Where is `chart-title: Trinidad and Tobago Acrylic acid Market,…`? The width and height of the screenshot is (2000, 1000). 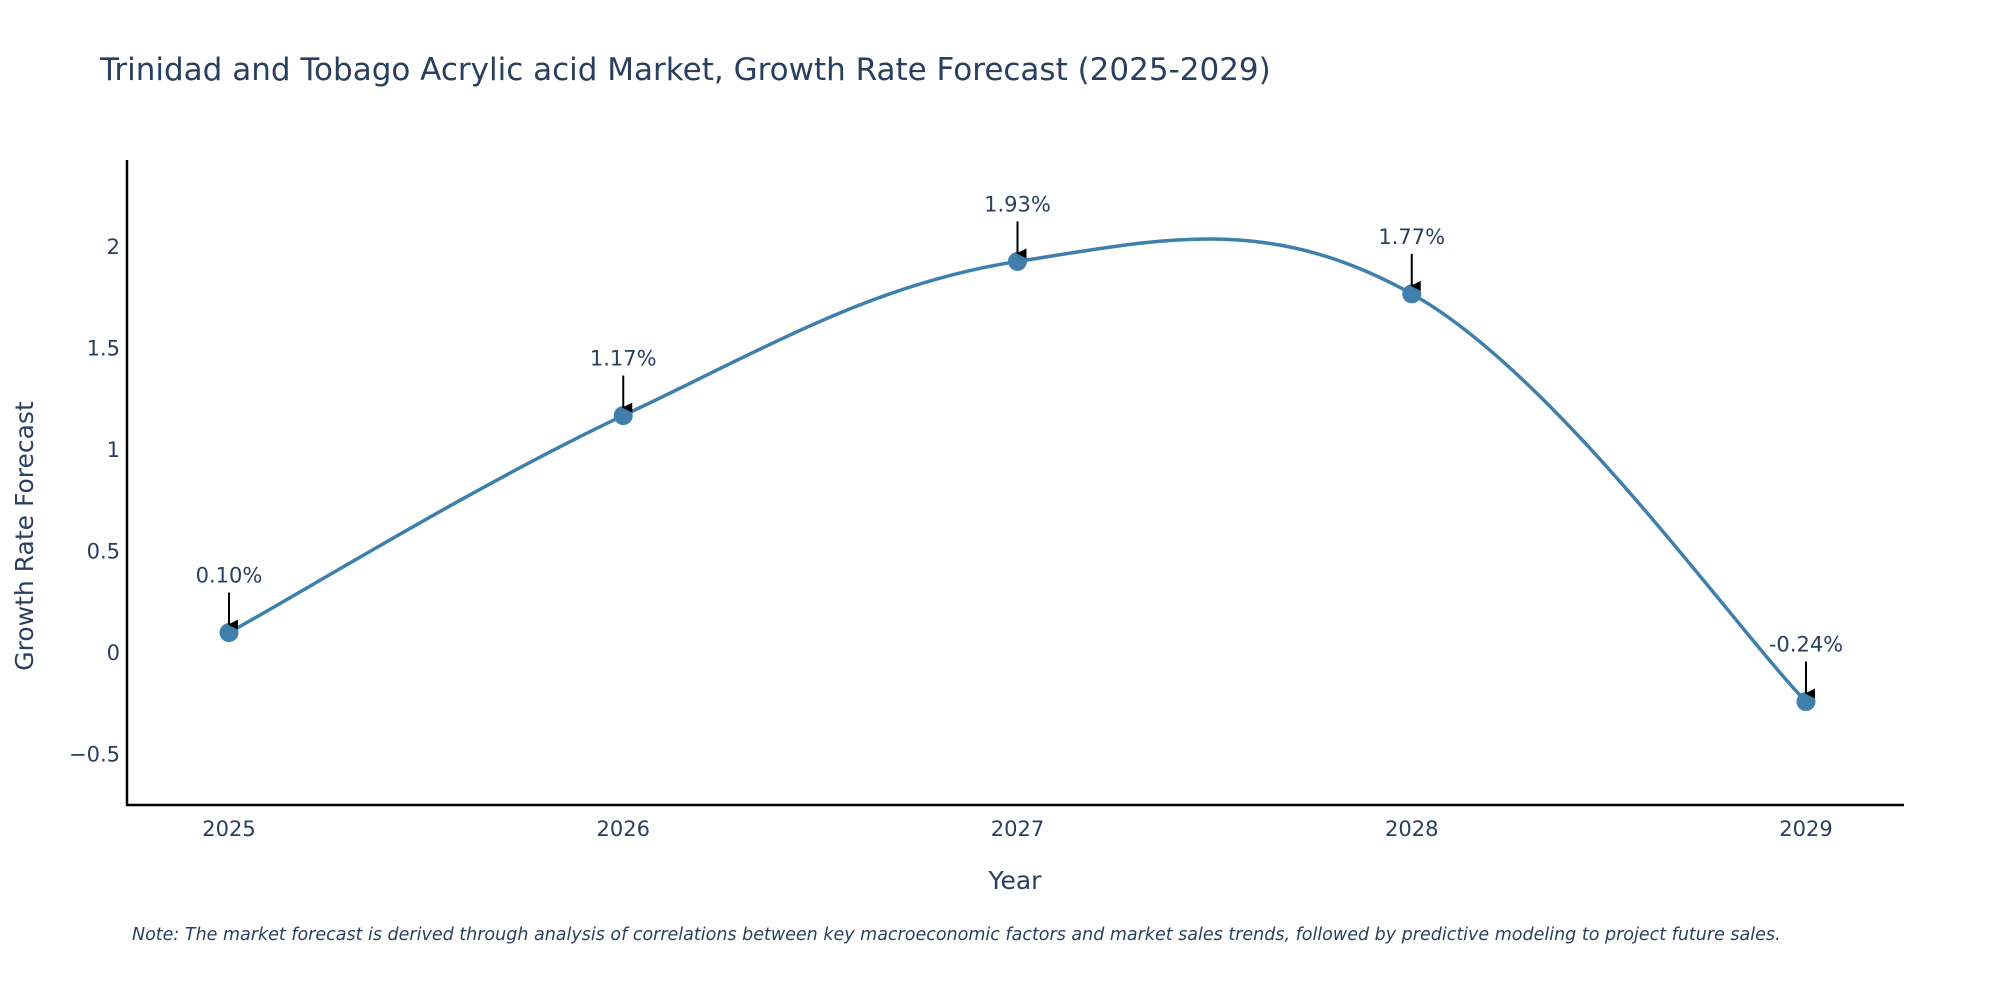 chart-title: Trinidad and Tobago Acrylic acid Market,… is located at coordinates (685, 70).